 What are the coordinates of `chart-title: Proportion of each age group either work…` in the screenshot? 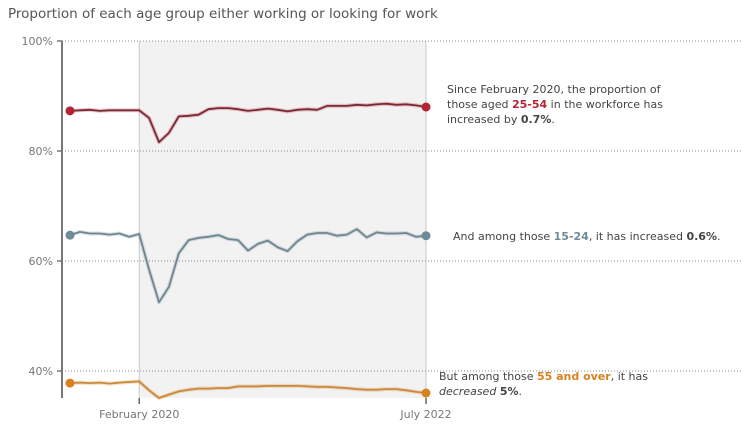 It's located at (223, 14).